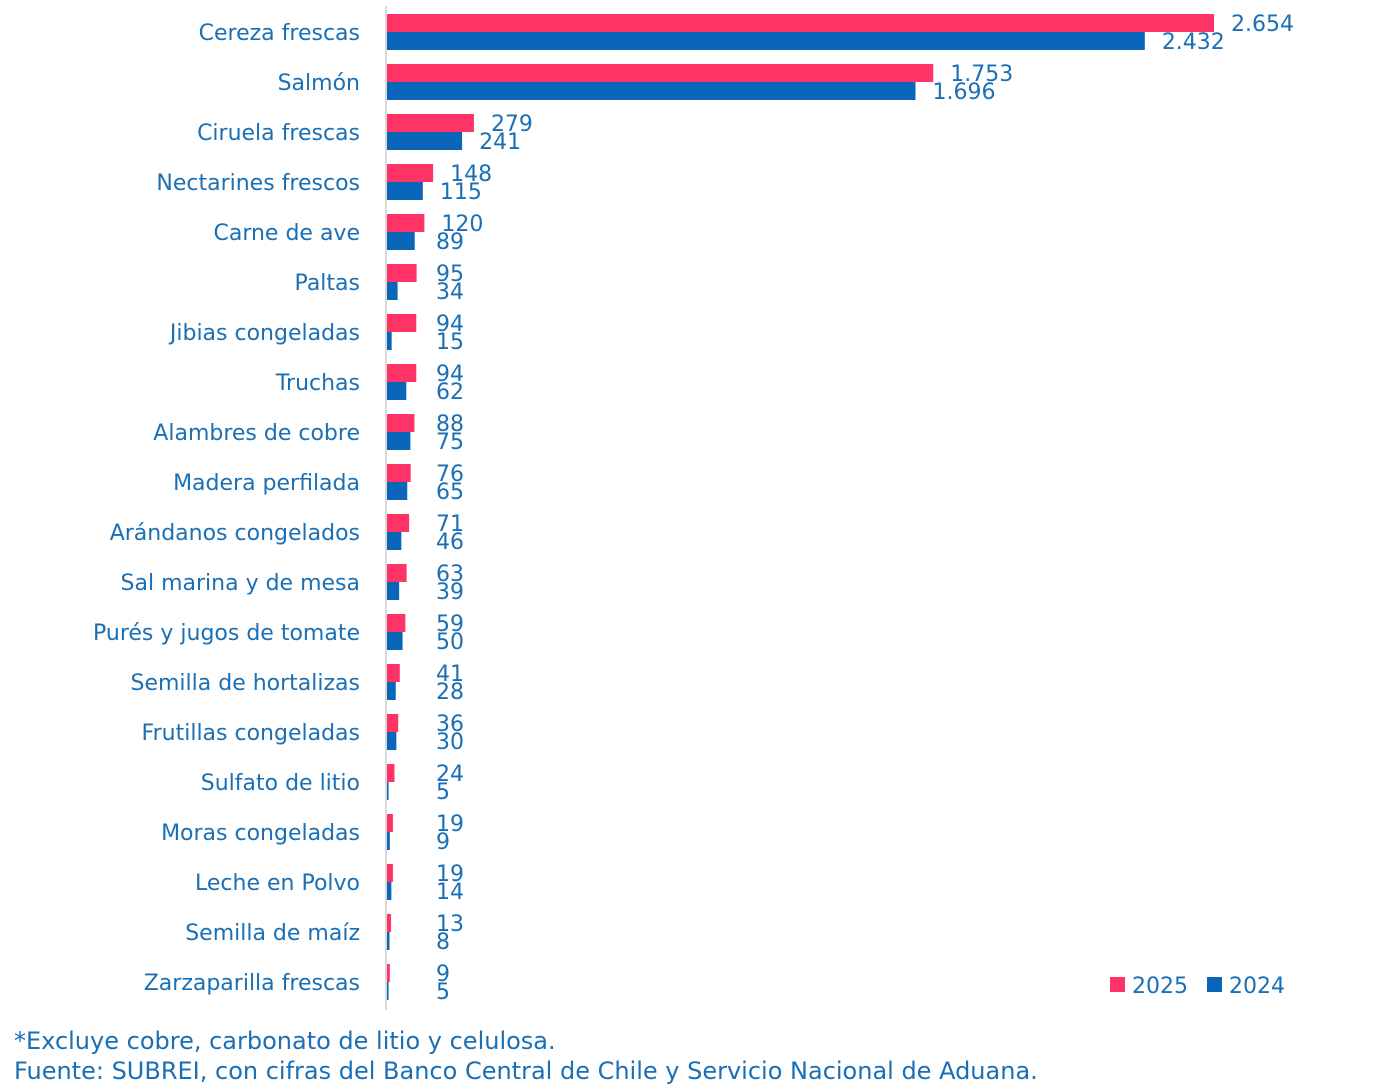 This screenshot has width=1380, height=1090. What do you see at coordinates (450, 542) in the screenshot?
I see `value-label-2024-item-11: 46` at bounding box center [450, 542].